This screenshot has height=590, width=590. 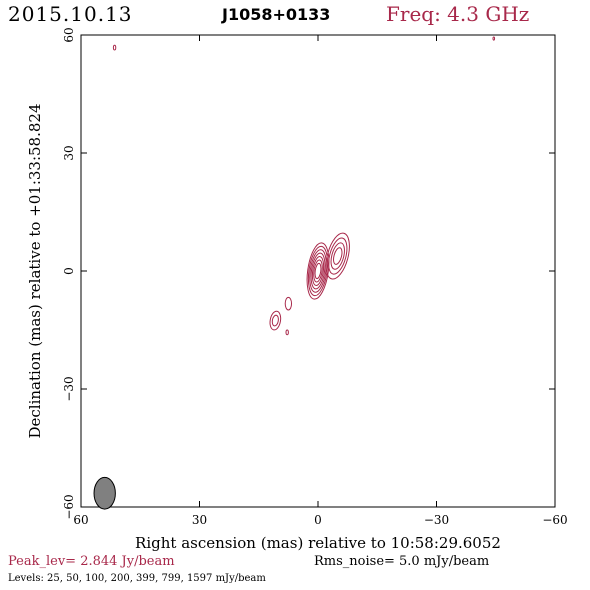 I want to click on y-tick-label: 60, so click(x=69, y=34).